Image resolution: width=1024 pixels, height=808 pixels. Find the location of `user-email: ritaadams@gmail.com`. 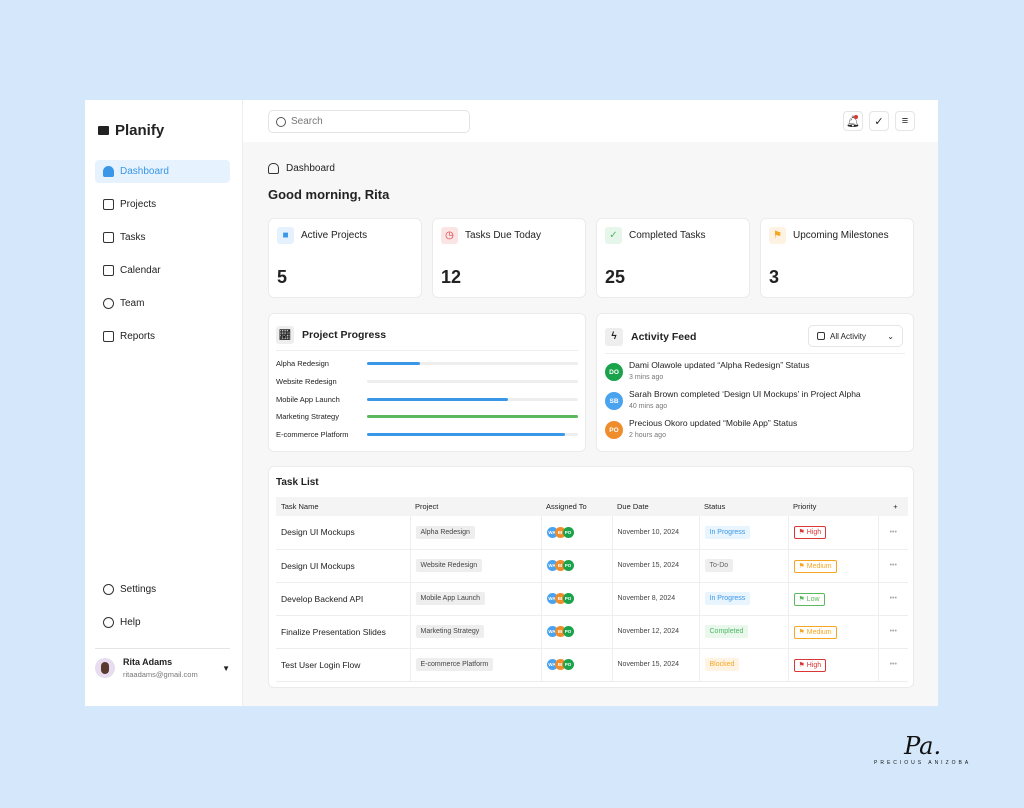

user-email: ritaadams@gmail.com is located at coordinates (160, 674).